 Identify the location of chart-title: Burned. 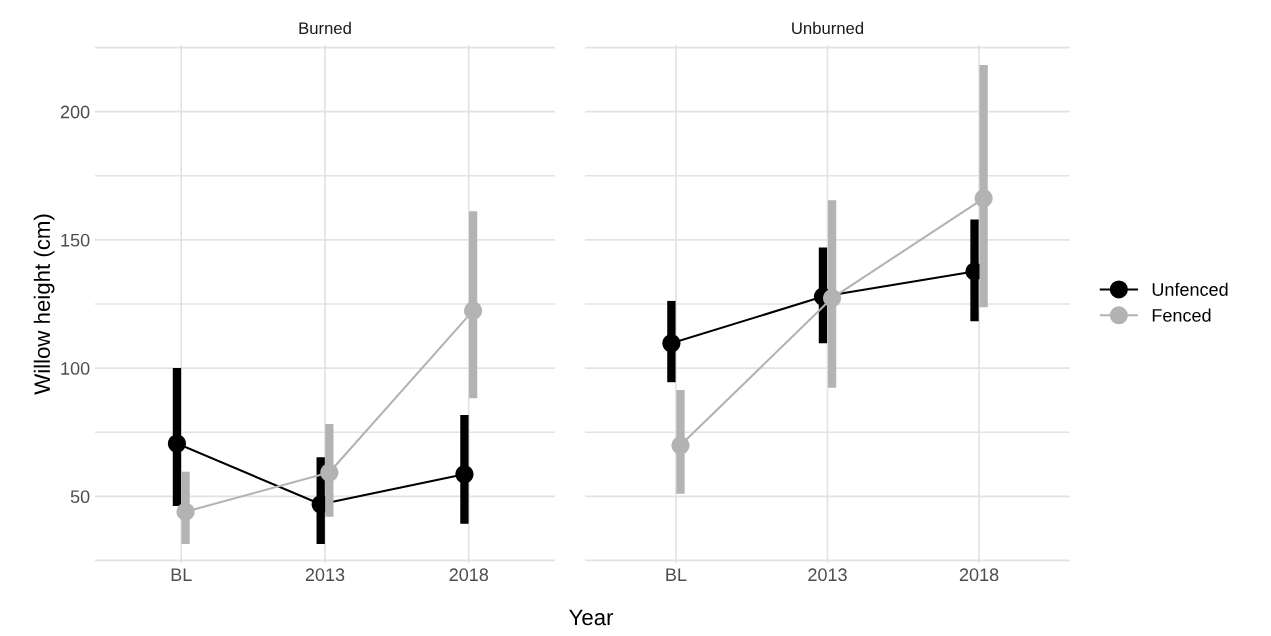
(325, 28).